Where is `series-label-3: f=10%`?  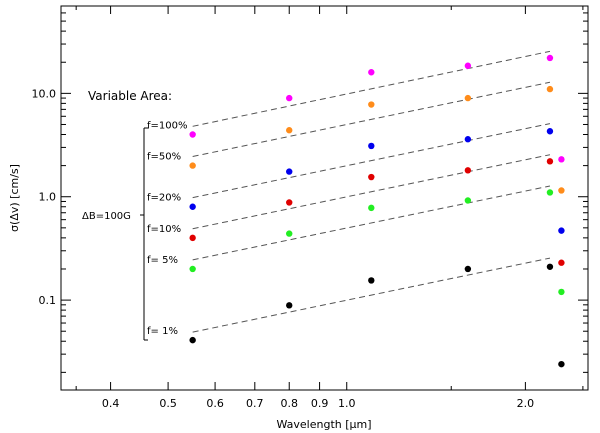
series-label-3: f=10% is located at coordinates (164, 229).